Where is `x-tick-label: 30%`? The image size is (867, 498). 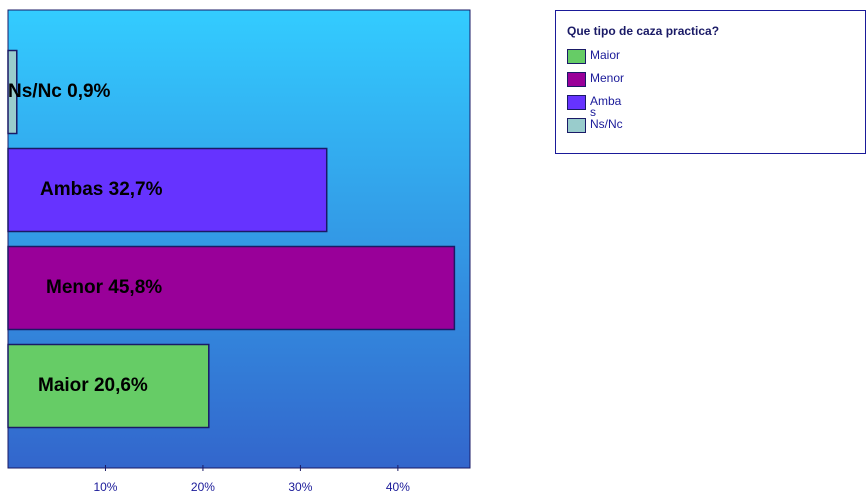
x-tick-label: 30% is located at coordinates (300, 487).